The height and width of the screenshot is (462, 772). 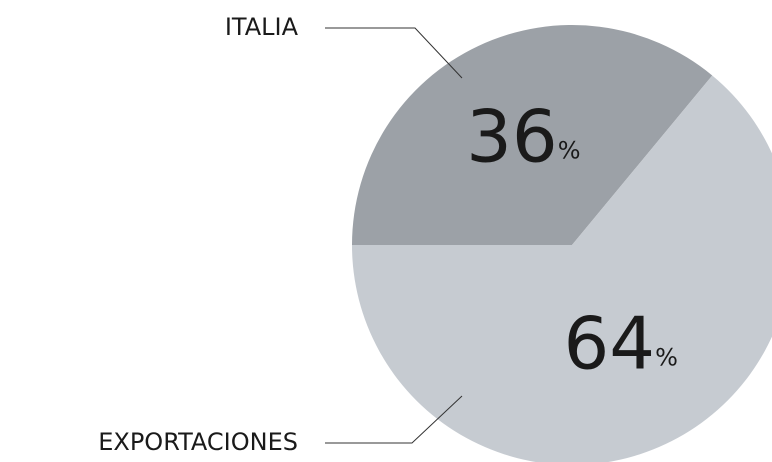 What do you see at coordinates (523, 136) in the screenshot?
I see `value-label: 36%` at bounding box center [523, 136].